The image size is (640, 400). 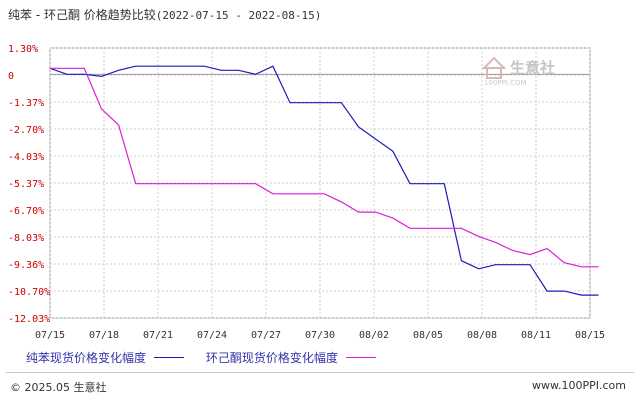 I want to click on x-tick-label: 07/30, so click(x=320, y=335).